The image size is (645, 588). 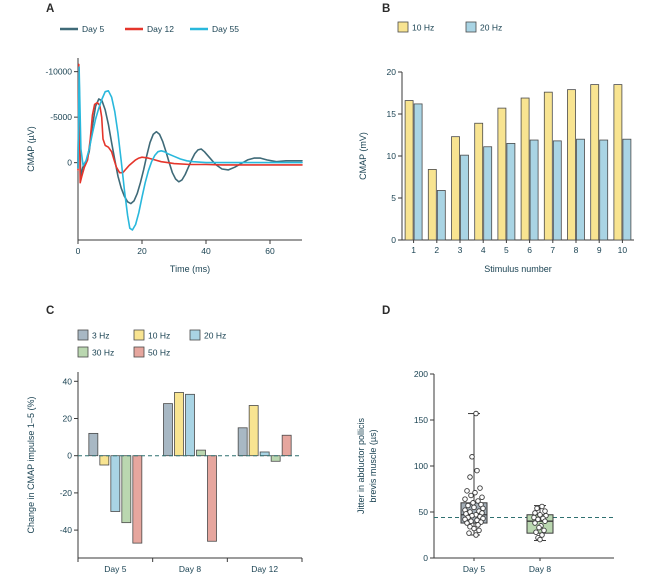 I want to click on x-tick-label: Day 5, so click(x=115, y=569).